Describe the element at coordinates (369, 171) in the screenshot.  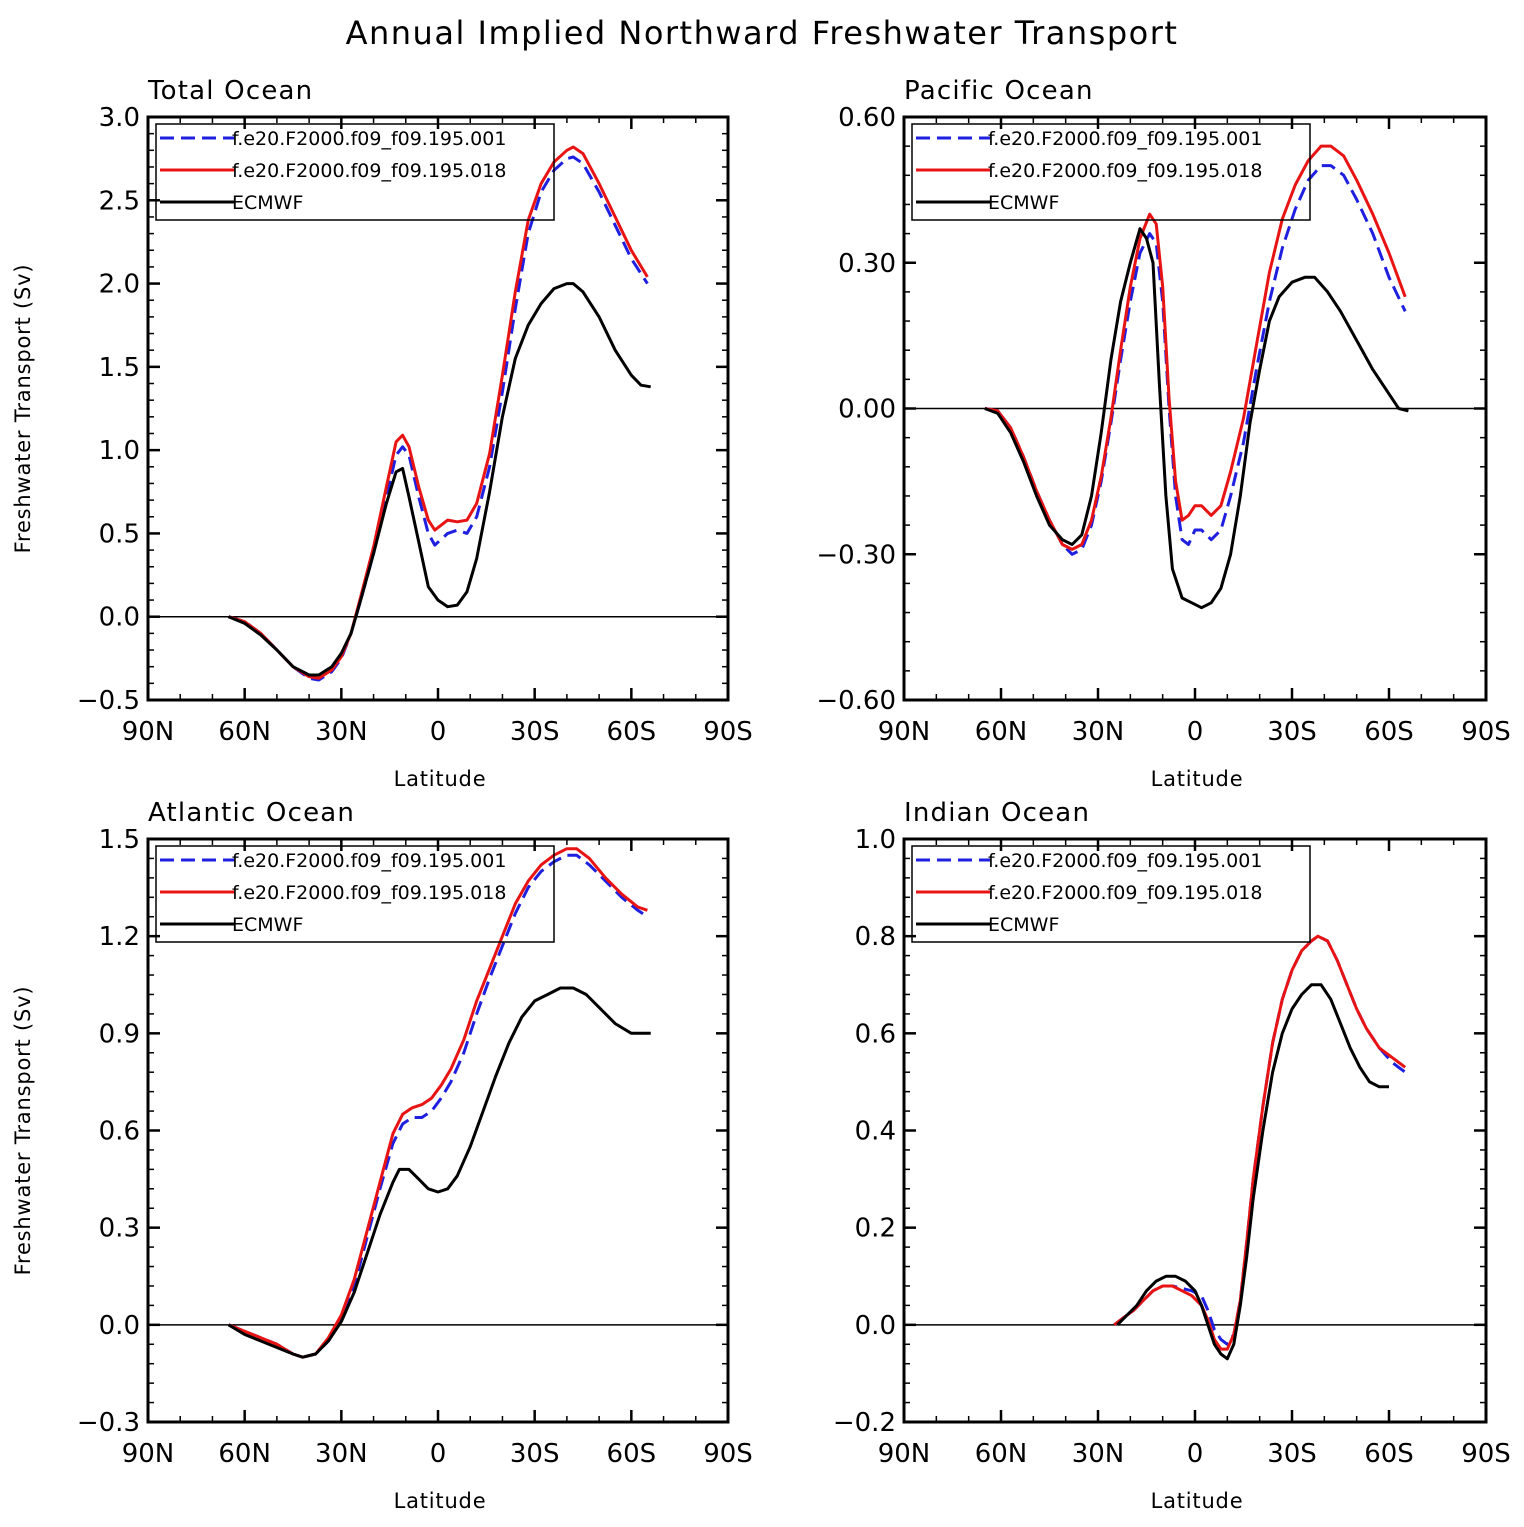
I see `chart-total-ocean-legend-label: f.e20.F2000.f09_f09.195.018` at that location.